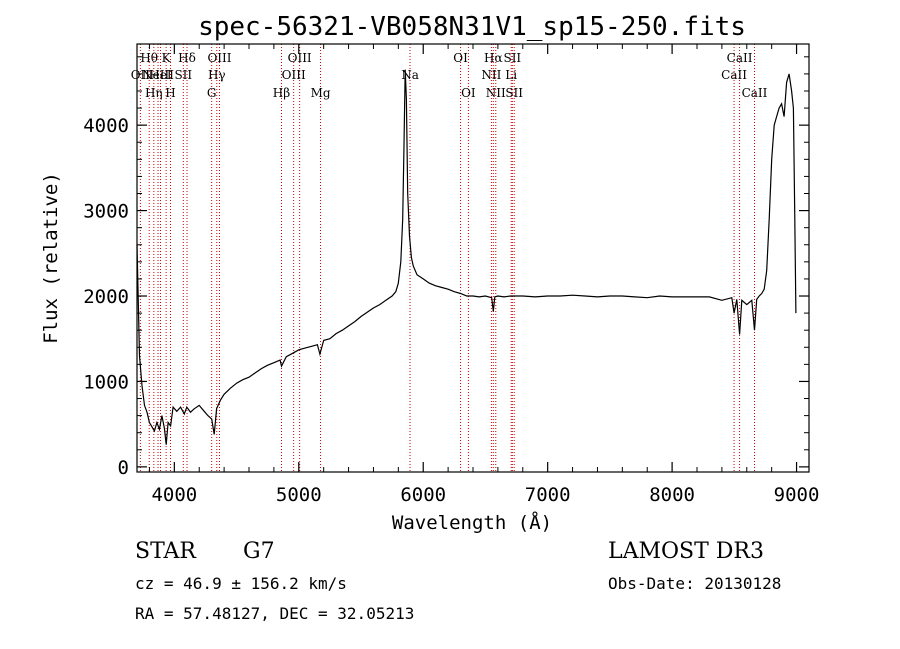 The height and width of the screenshot is (649, 900). What do you see at coordinates (106, 297) in the screenshot?
I see `y-tick-label: 2000` at bounding box center [106, 297].